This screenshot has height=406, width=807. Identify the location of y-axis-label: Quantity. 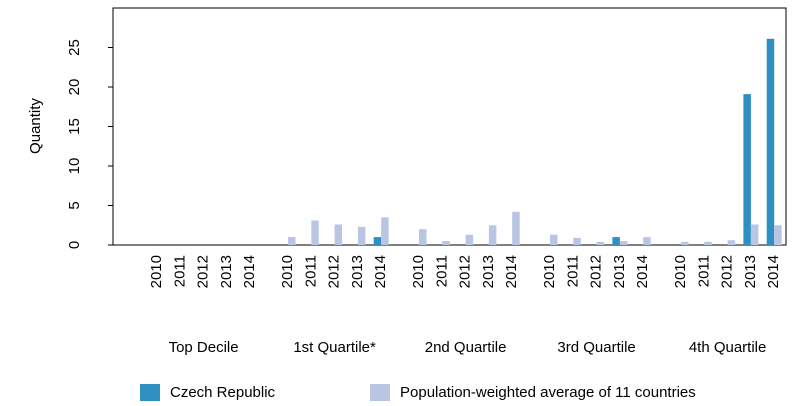
(35, 126).